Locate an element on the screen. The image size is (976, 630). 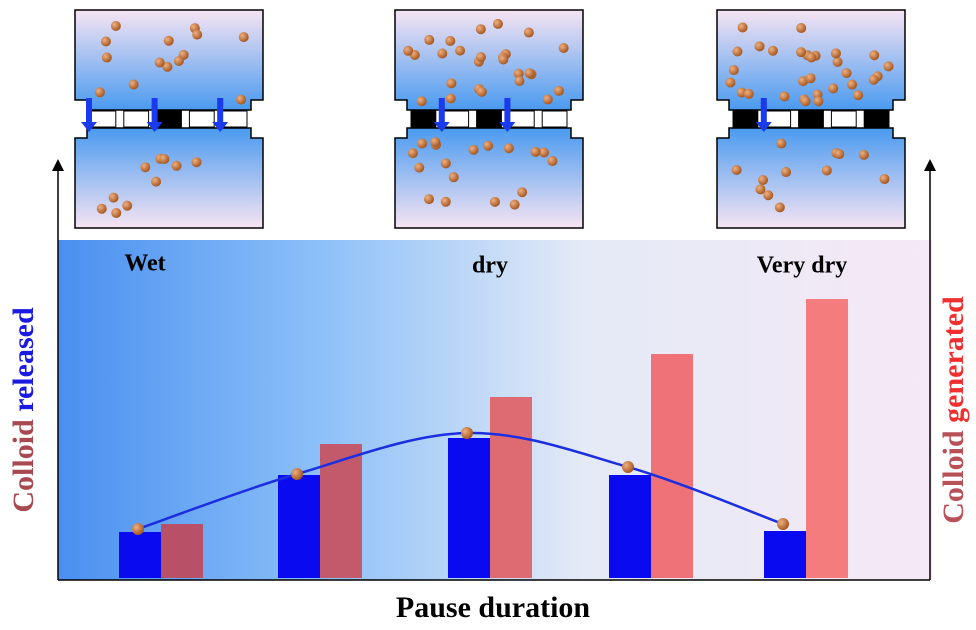
y2-label: Colloid generated is located at coordinates (953, 410).